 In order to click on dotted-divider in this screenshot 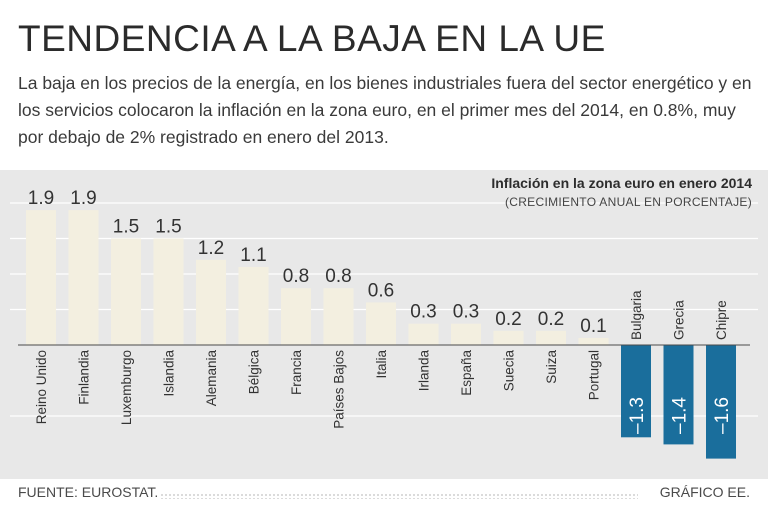, I will do `click(399, 496)`.